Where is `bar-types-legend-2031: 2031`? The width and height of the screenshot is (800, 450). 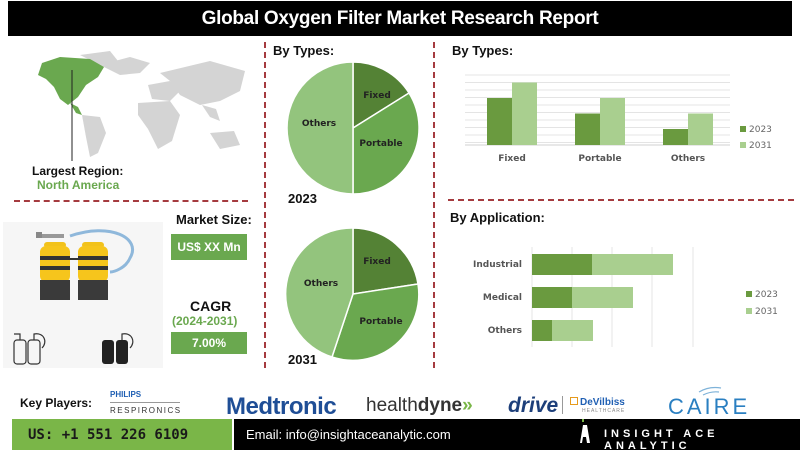 bar-types-legend-2031: 2031 is located at coordinates (760, 146).